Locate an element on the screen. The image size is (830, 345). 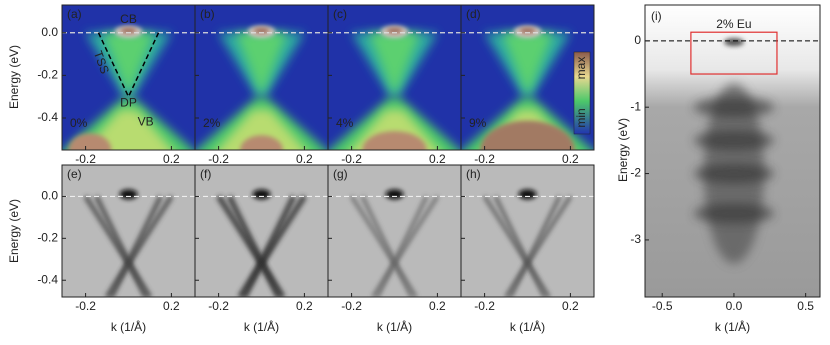
x-tick-label: 0.5 is located at coordinates (805, 306).